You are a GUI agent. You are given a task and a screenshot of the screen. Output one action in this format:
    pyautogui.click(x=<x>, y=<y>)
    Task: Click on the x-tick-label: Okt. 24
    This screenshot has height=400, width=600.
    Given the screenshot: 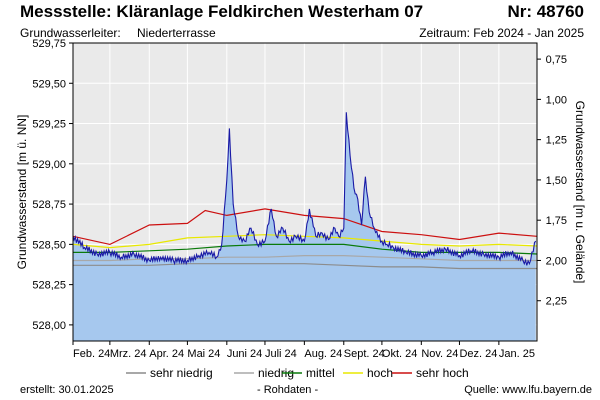 What is the action you would take?
    pyautogui.click(x=399, y=354)
    